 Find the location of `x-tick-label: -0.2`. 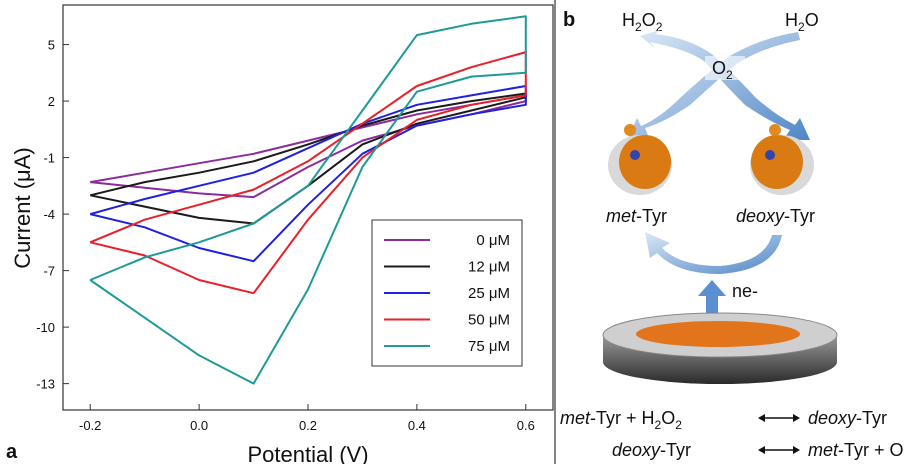

x-tick-label: -0.2 is located at coordinates (90, 425).